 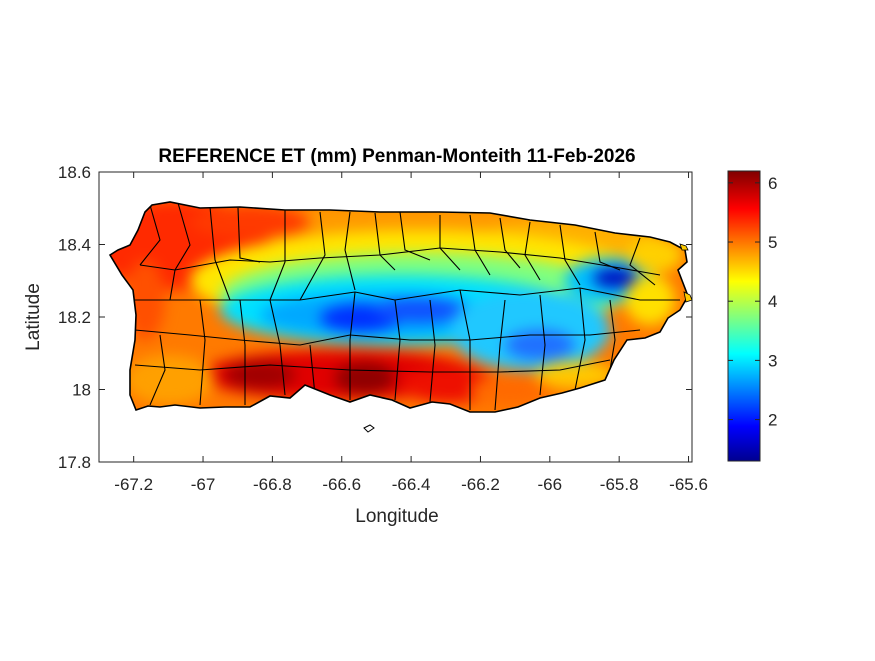 I want to click on y-axis-label: Latitude, so click(x=33, y=317).